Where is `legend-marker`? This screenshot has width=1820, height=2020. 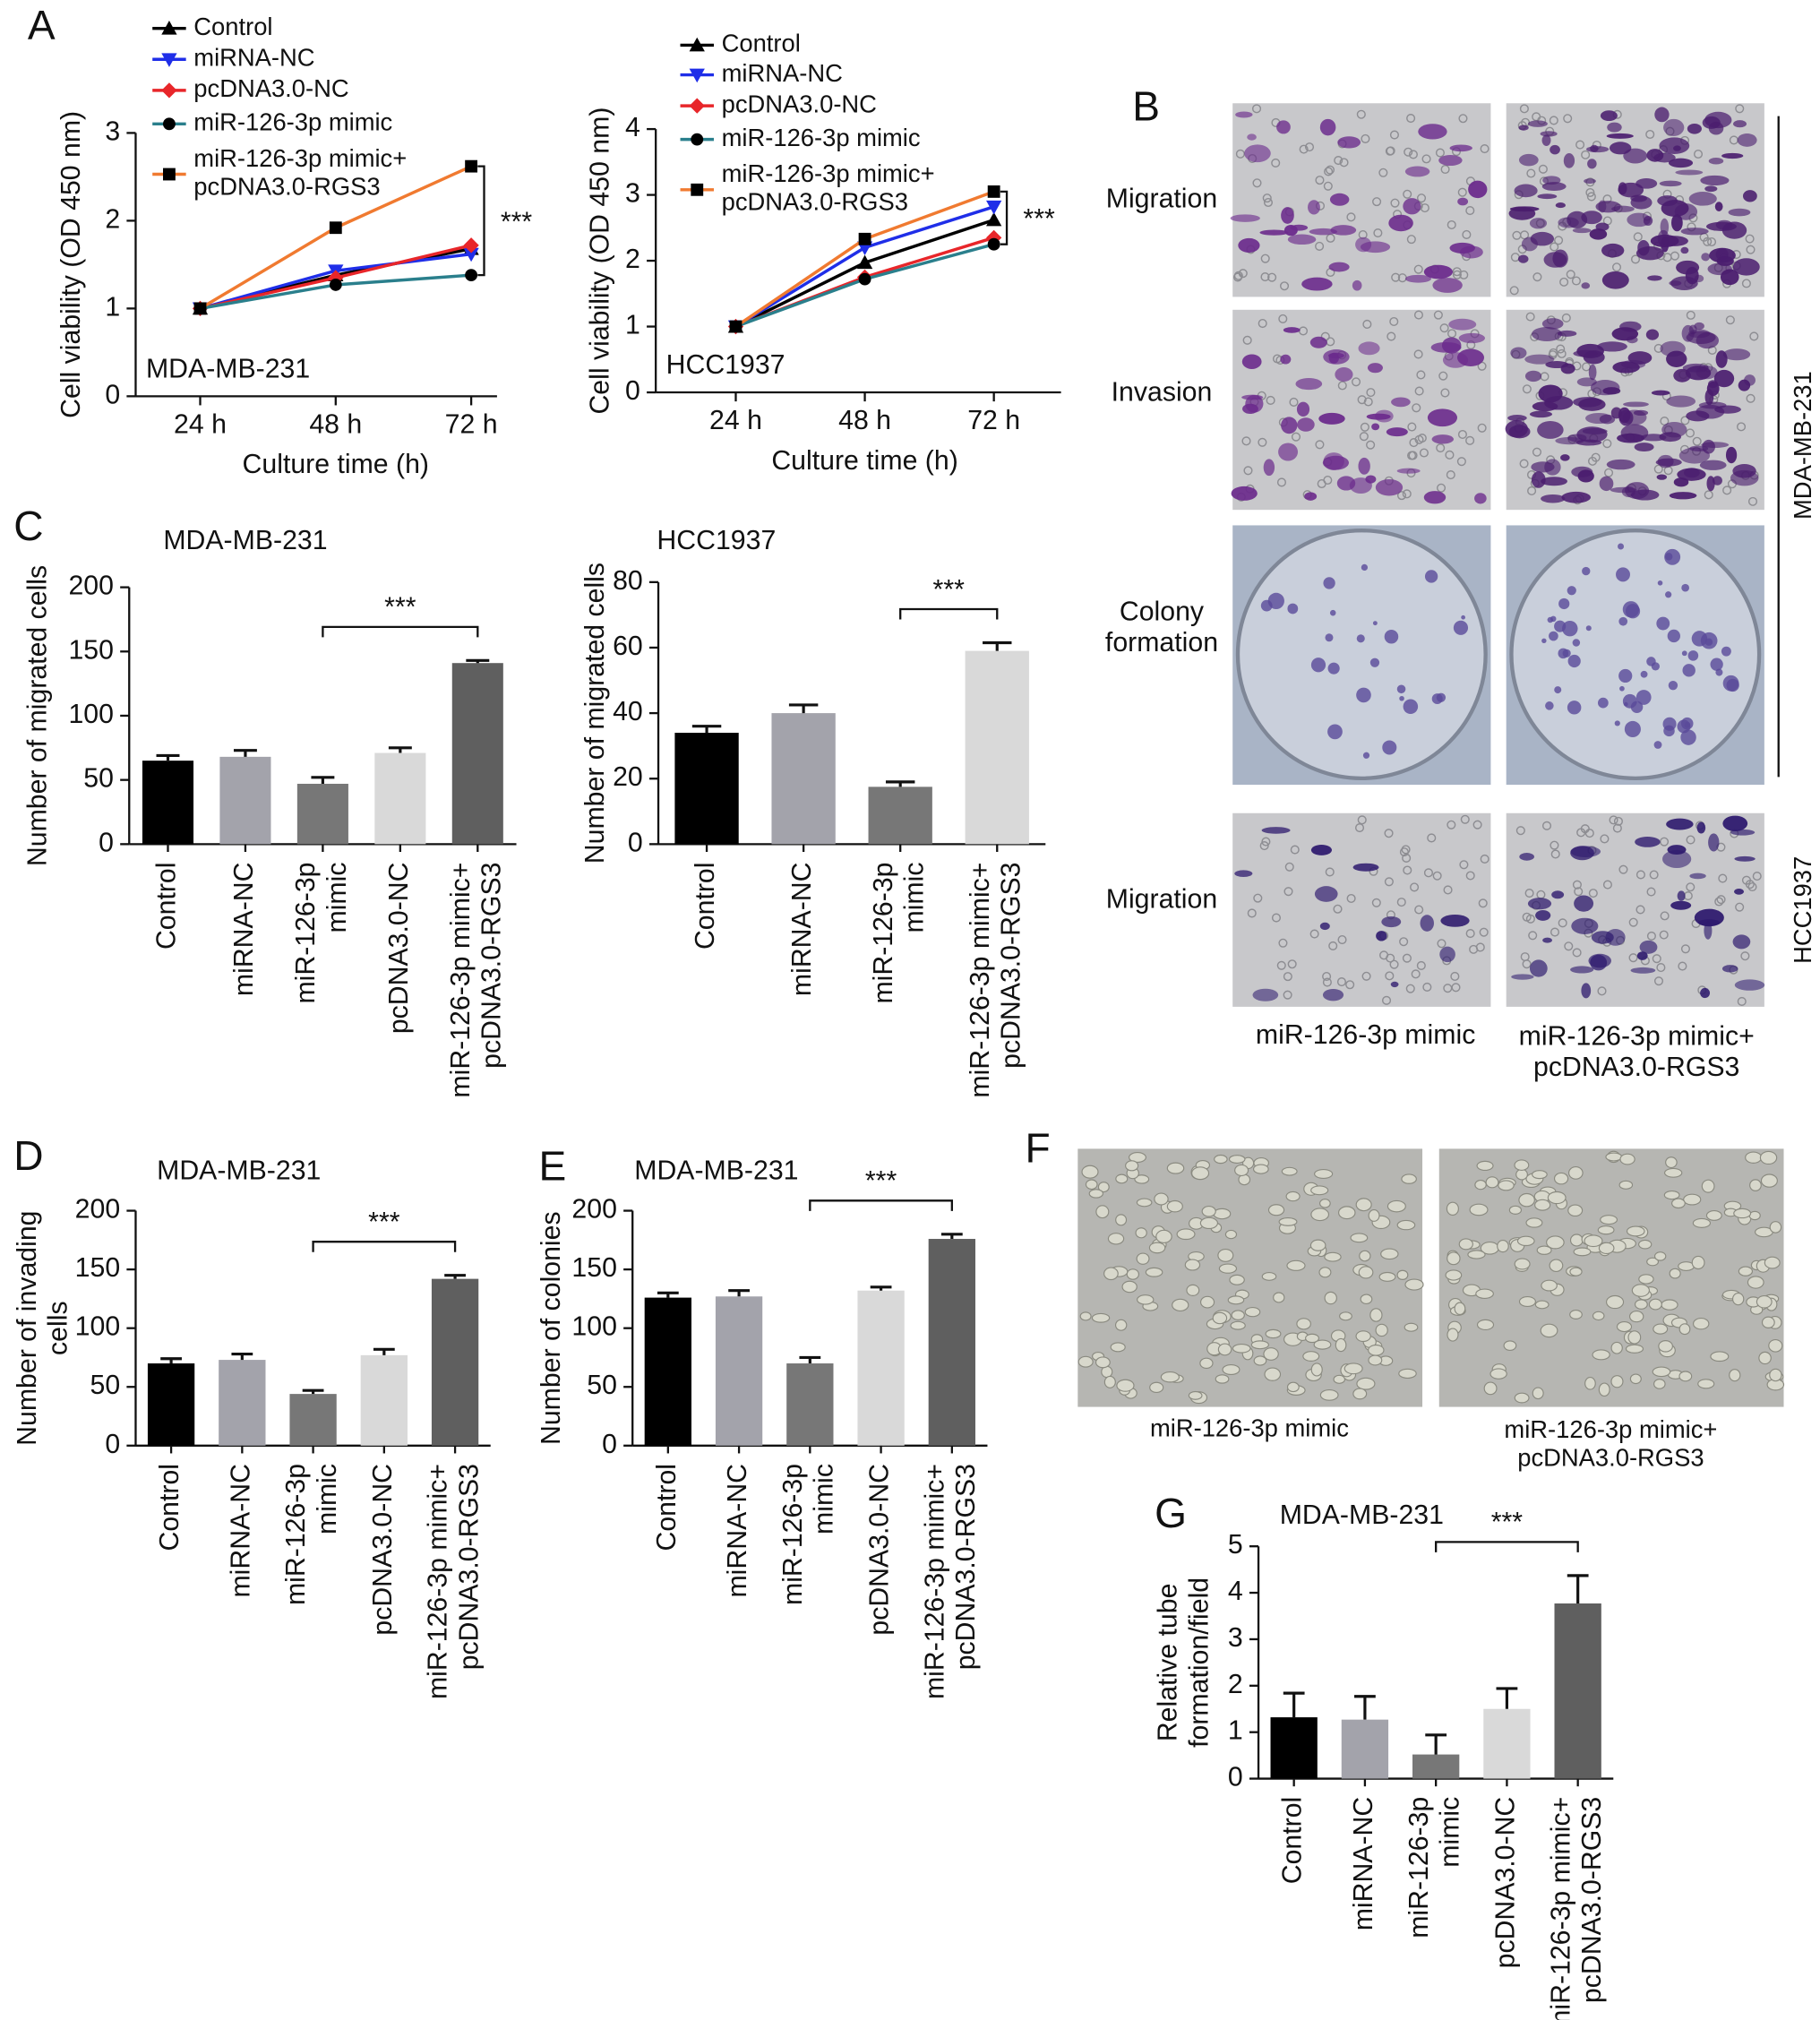
legend-marker is located at coordinates (697, 44).